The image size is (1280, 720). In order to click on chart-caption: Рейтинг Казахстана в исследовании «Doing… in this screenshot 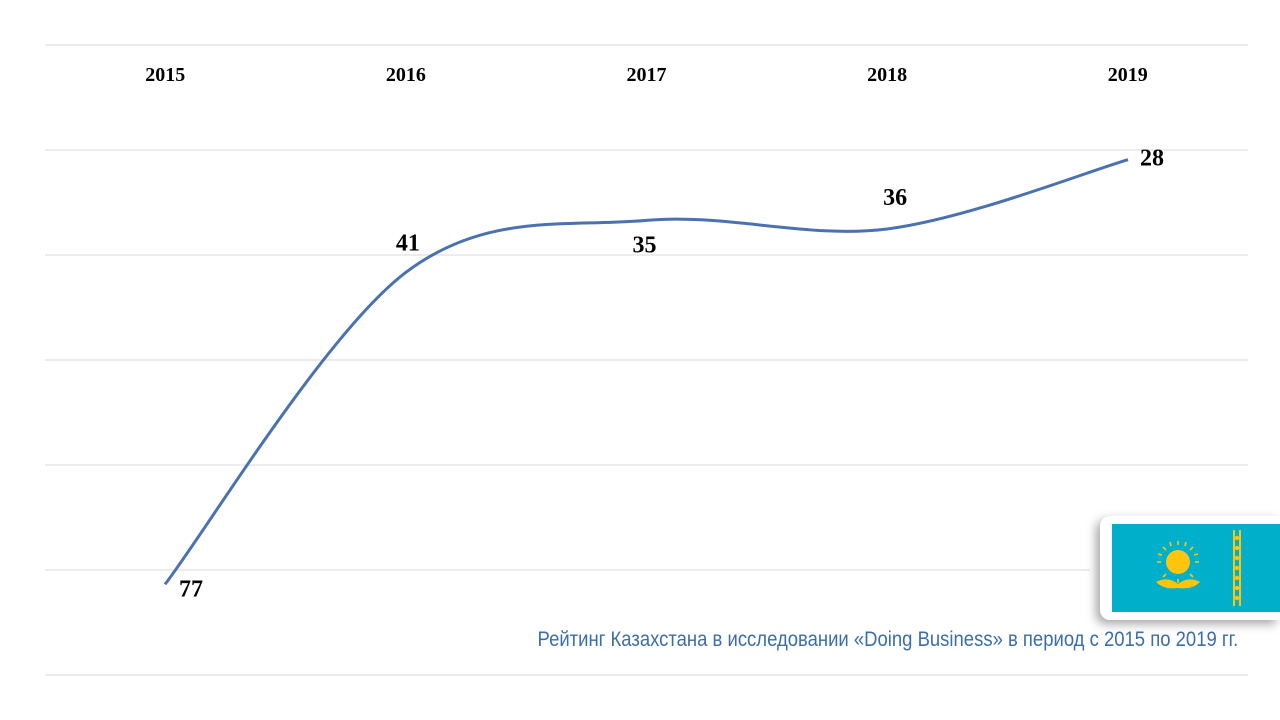, I will do `click(887, 639)`.